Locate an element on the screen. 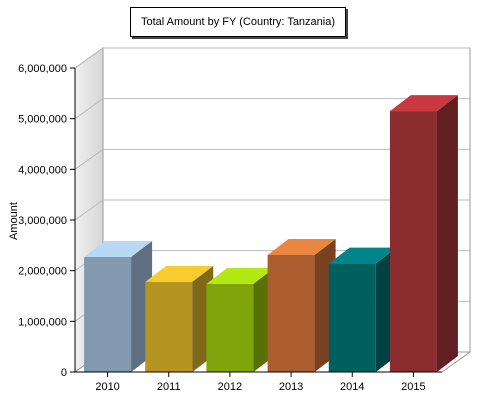 Image resolution: width=480 pixels, height=400 pixels. bar-2015 is located at coordinates (423, 234).